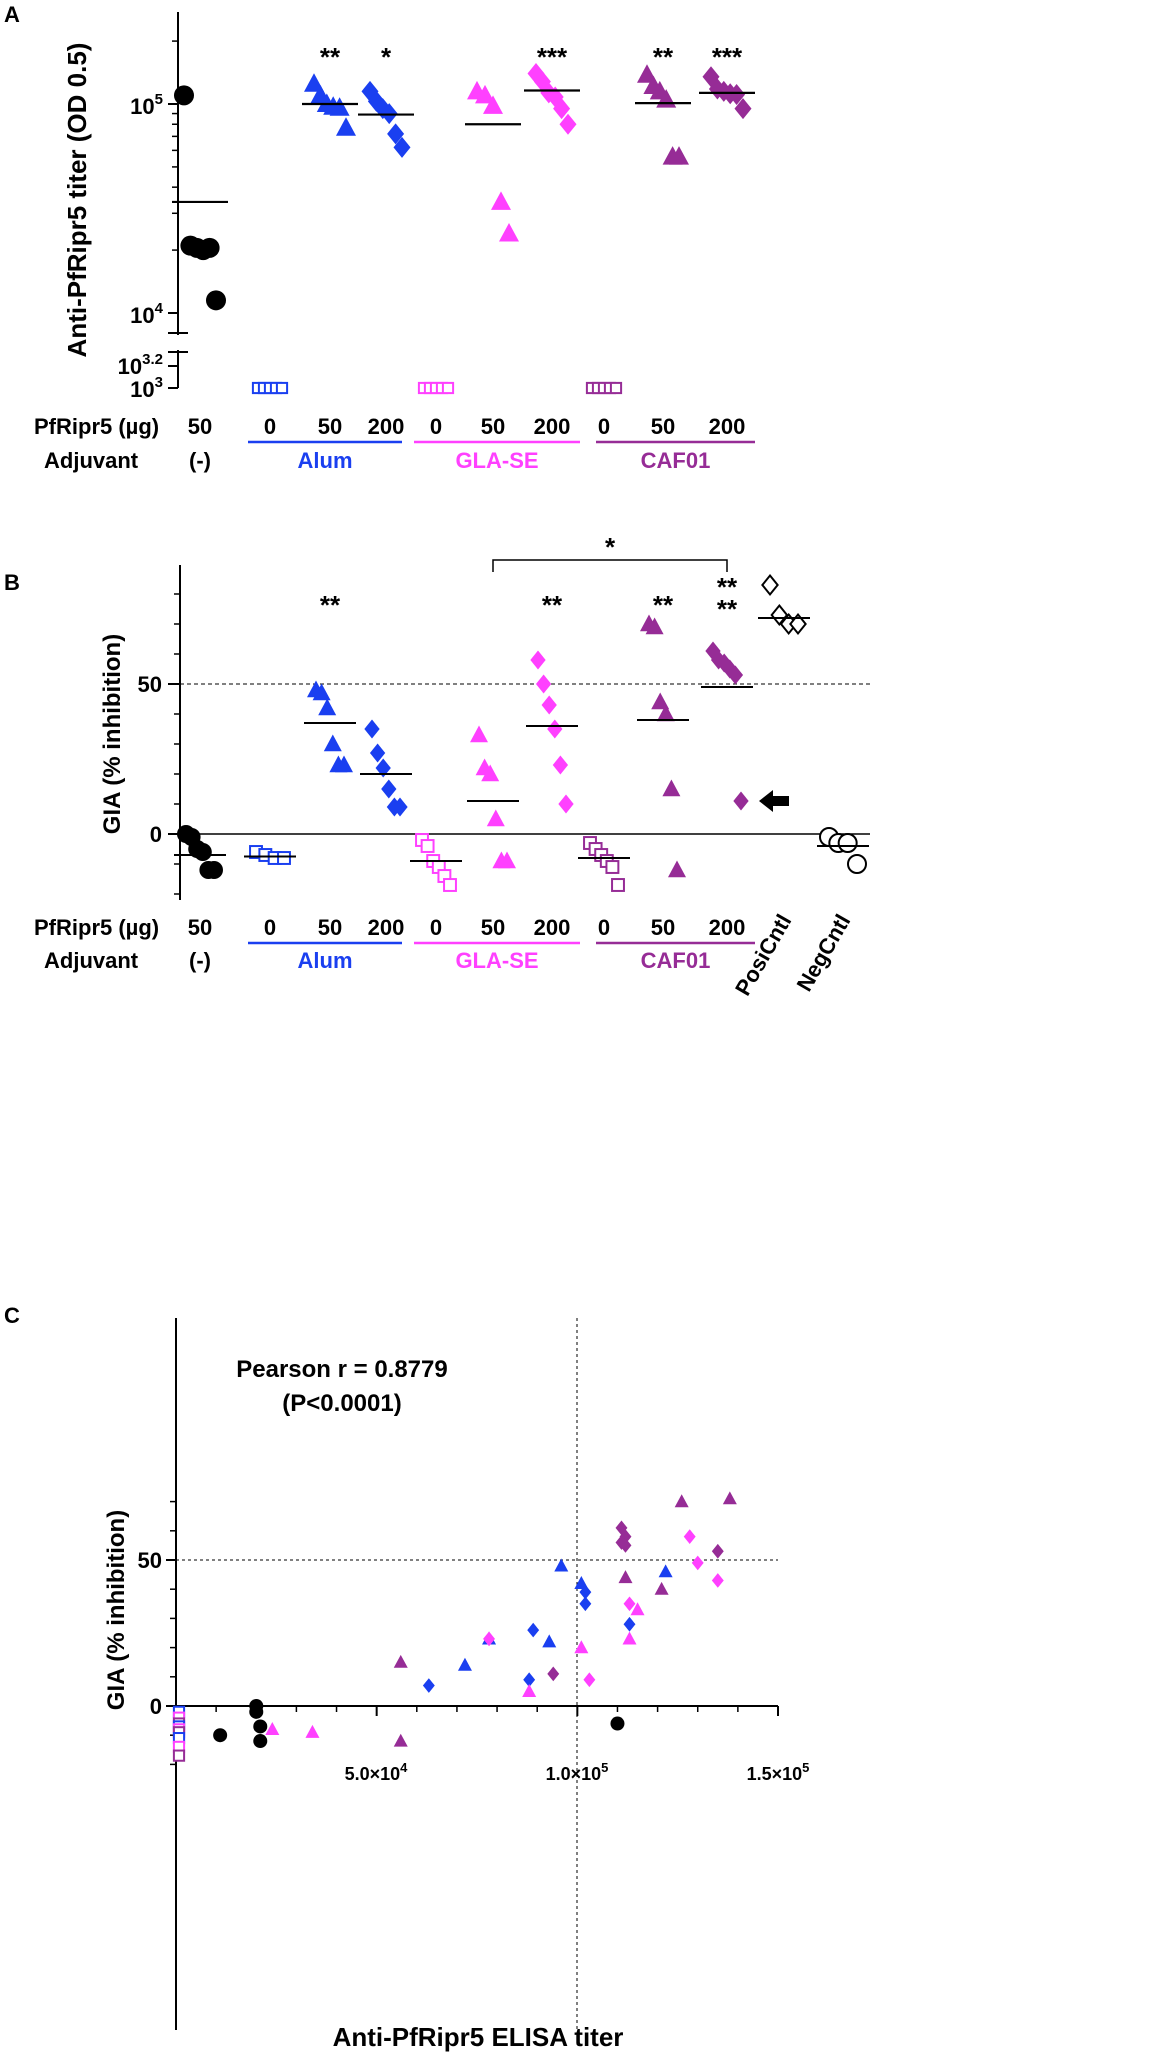  Describe the element at coordinates (200, 960) in the screenshot. I see `panel-b-adjuvant-none-label: (-)` at that location.